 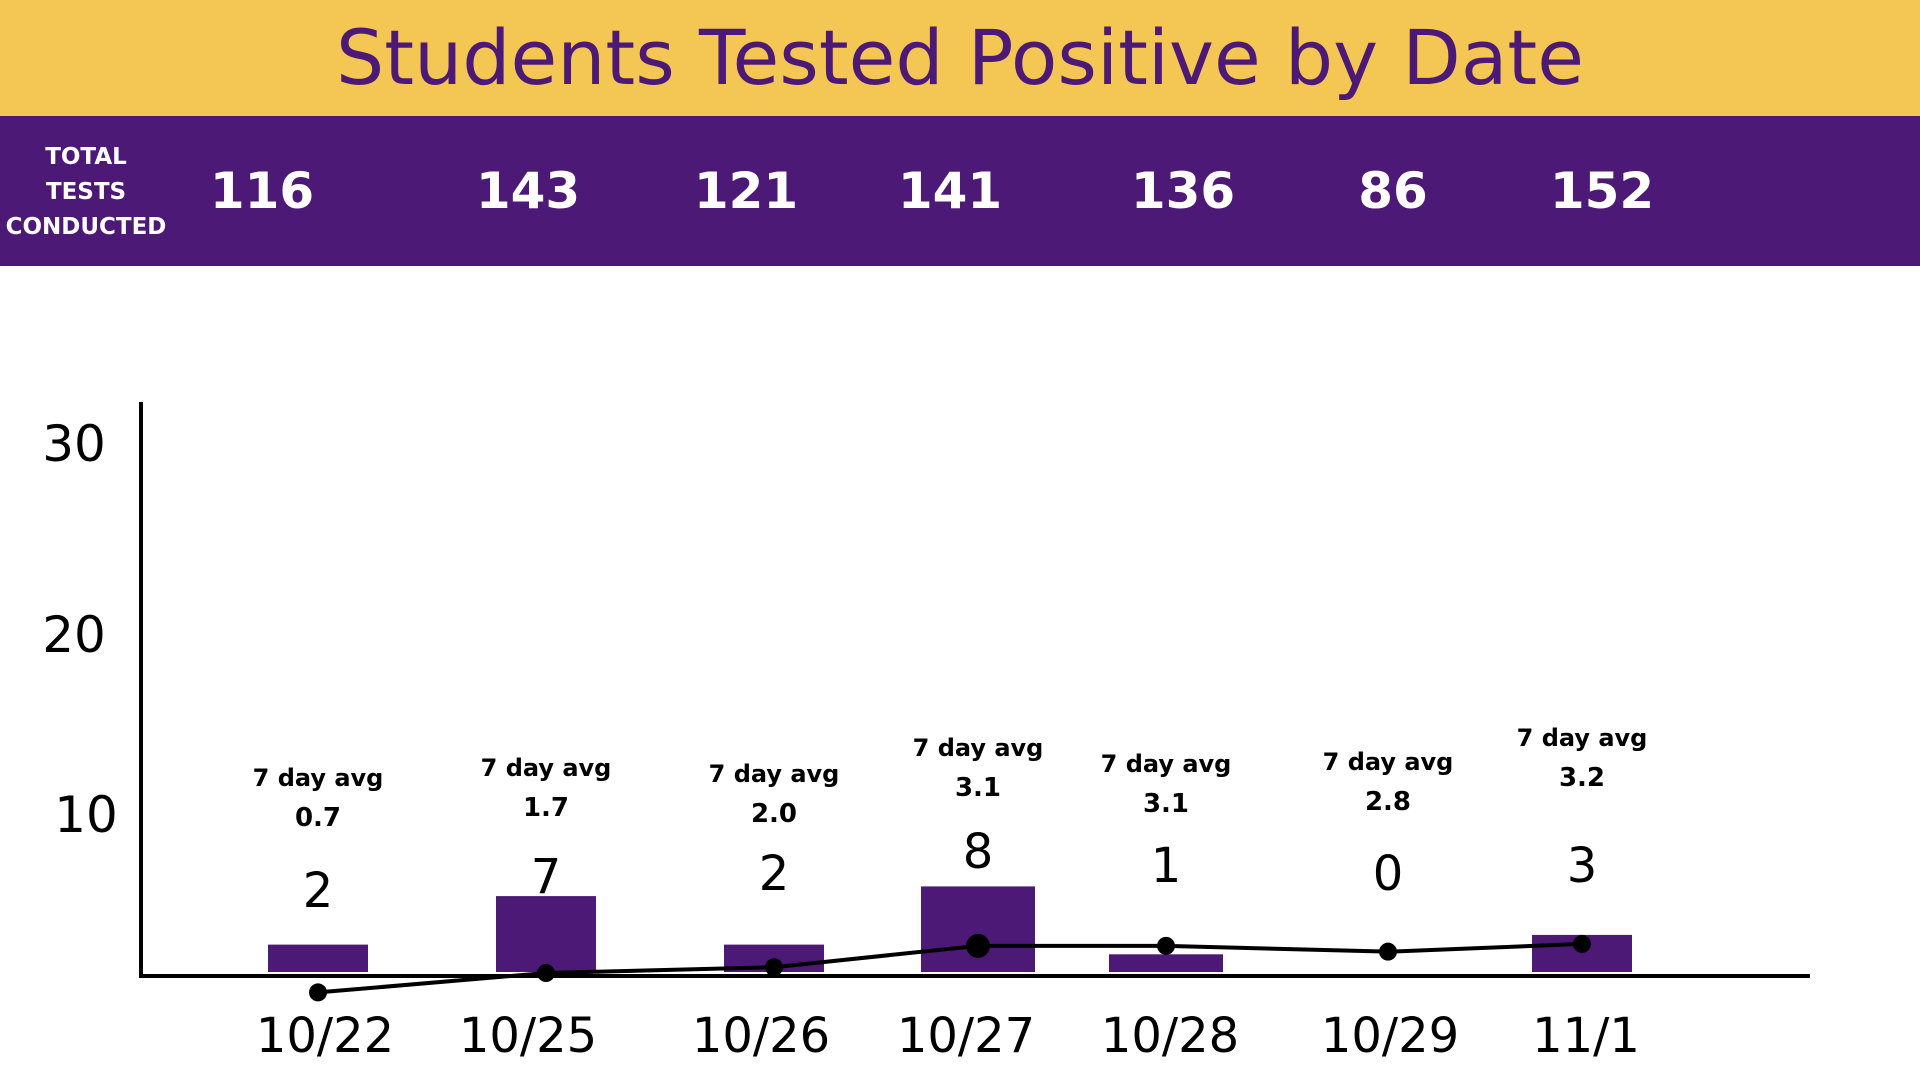 I want to click on x-tick-label: 10/29, so click(x=1390, y=1036).